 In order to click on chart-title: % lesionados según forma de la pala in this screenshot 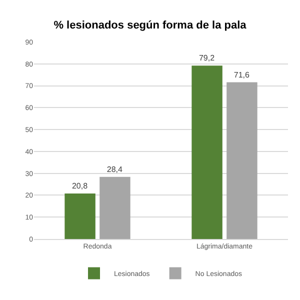, I will do `click(151, 26)`.